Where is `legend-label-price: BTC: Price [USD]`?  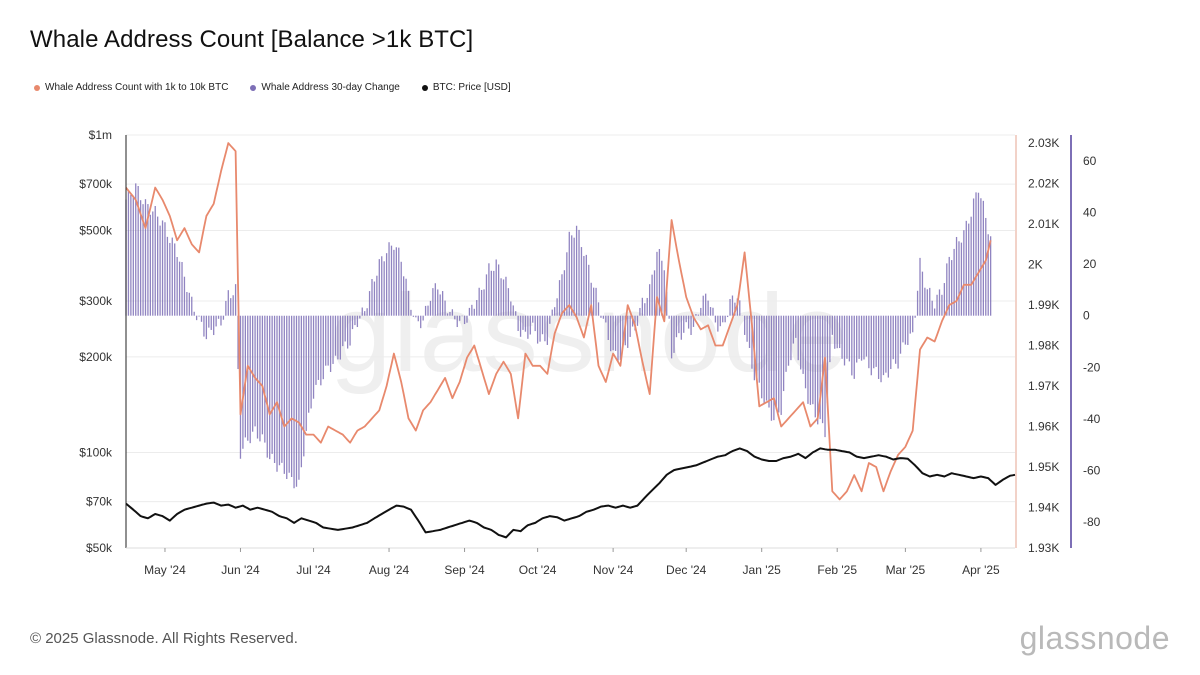 legend-label-price: BTC: Price [USD] is located at coordinates (471, 87).